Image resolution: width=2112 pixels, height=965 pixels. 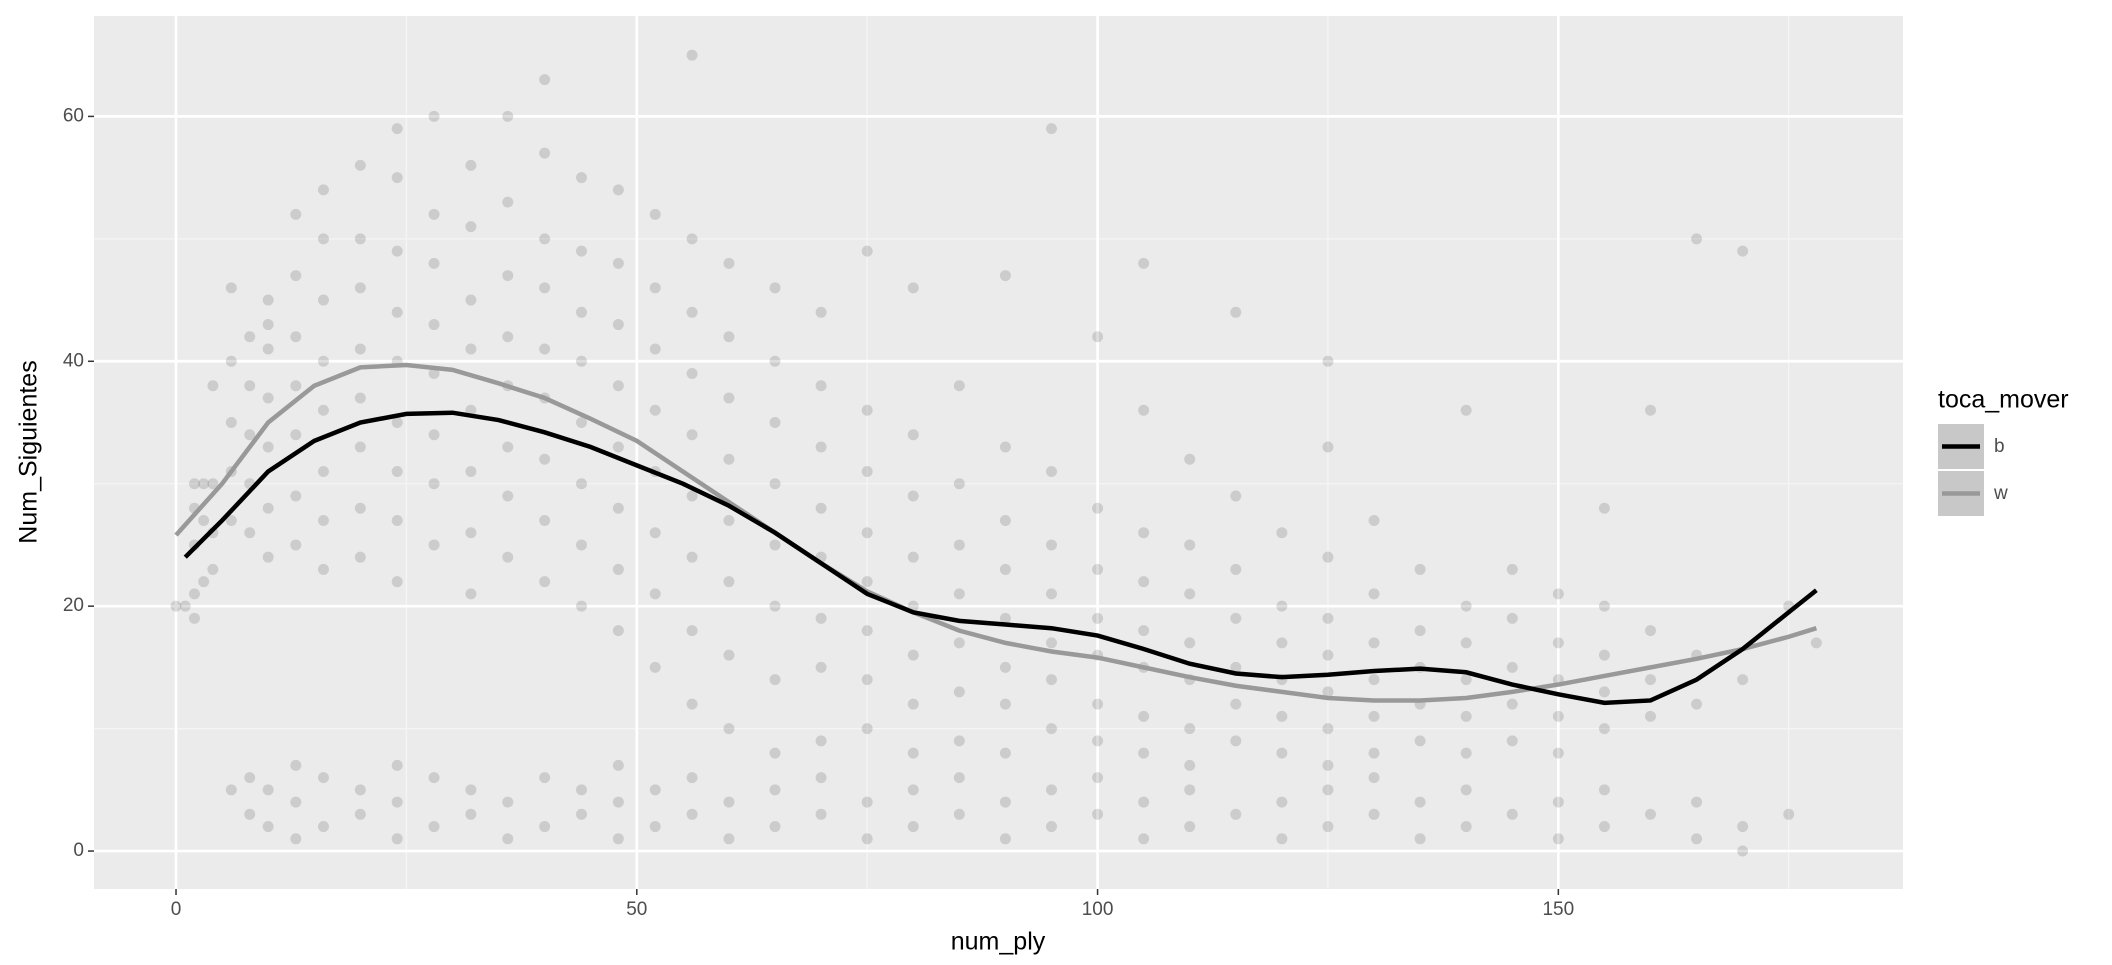 I want to click on legend-label: b, so click(x=1999, y=446).